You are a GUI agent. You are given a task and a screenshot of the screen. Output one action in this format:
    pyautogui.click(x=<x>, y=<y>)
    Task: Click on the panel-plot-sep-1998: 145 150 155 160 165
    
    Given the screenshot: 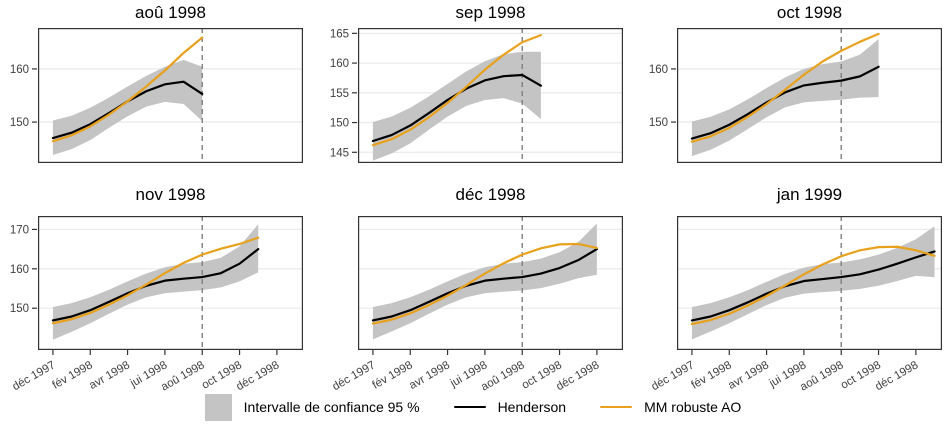 What is the action you would take?
    pyautogui.click(x=476, y=96)
    